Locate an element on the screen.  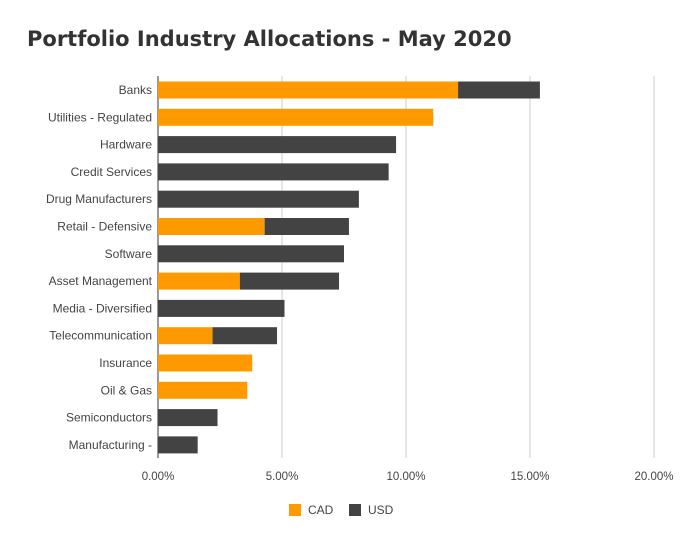
category-label: Asset Management is located at coordinates (101, 281).